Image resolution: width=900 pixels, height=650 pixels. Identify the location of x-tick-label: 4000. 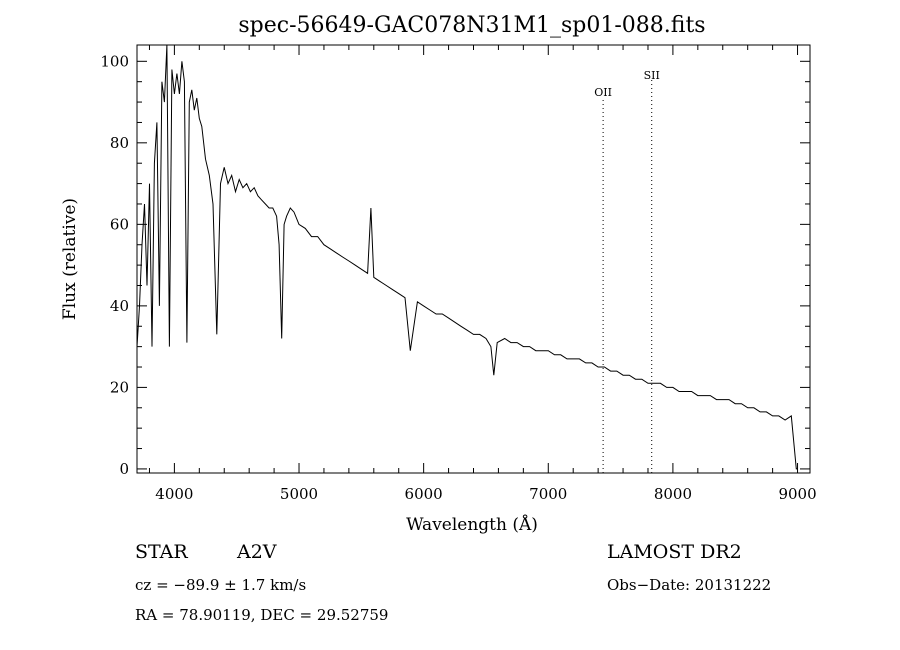
(174, 494).